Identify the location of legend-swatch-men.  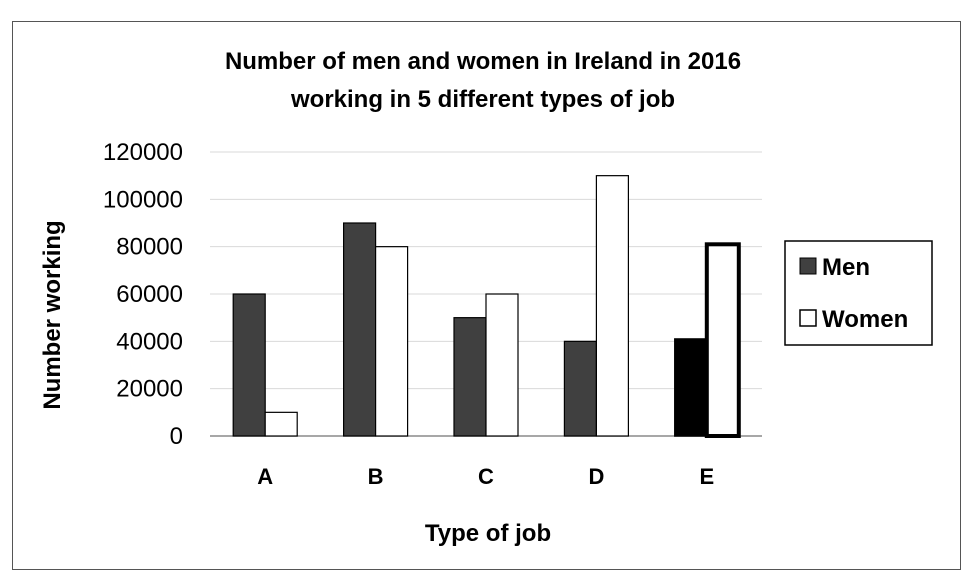
(808, 266).